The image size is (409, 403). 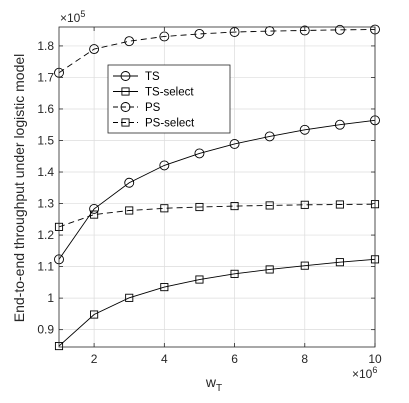 What do you see at coordinates (375, 359) in the screenshot?
I see `x-tick-label: 10` at bounding box center [375, 359].